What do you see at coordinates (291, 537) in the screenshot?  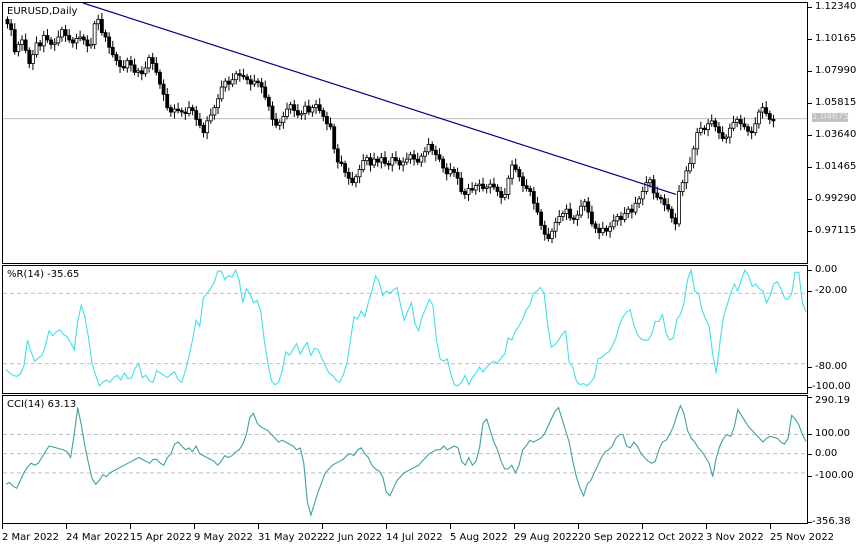 I see `time-label: 31 May 2022` at bounding box center [291, 537].